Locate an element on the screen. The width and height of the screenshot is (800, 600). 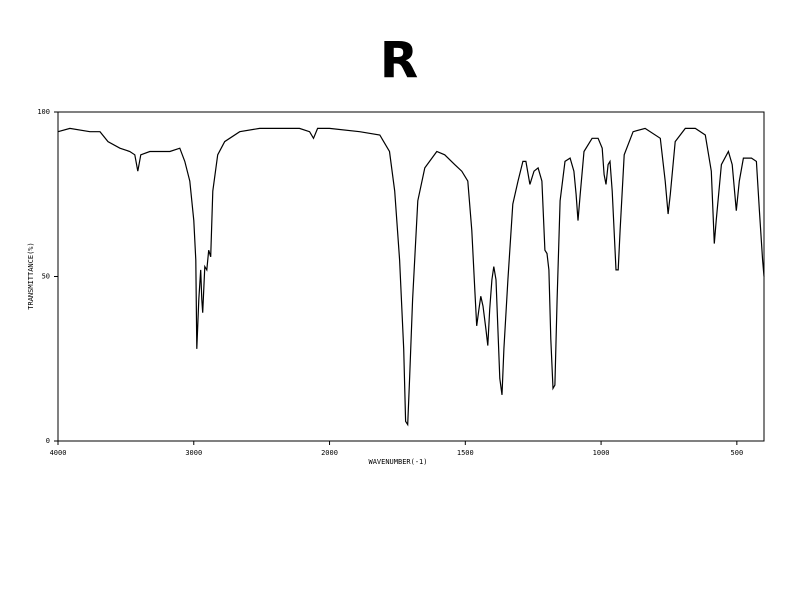
x-tick-label: 2000 is located at coordinates (329, 453).